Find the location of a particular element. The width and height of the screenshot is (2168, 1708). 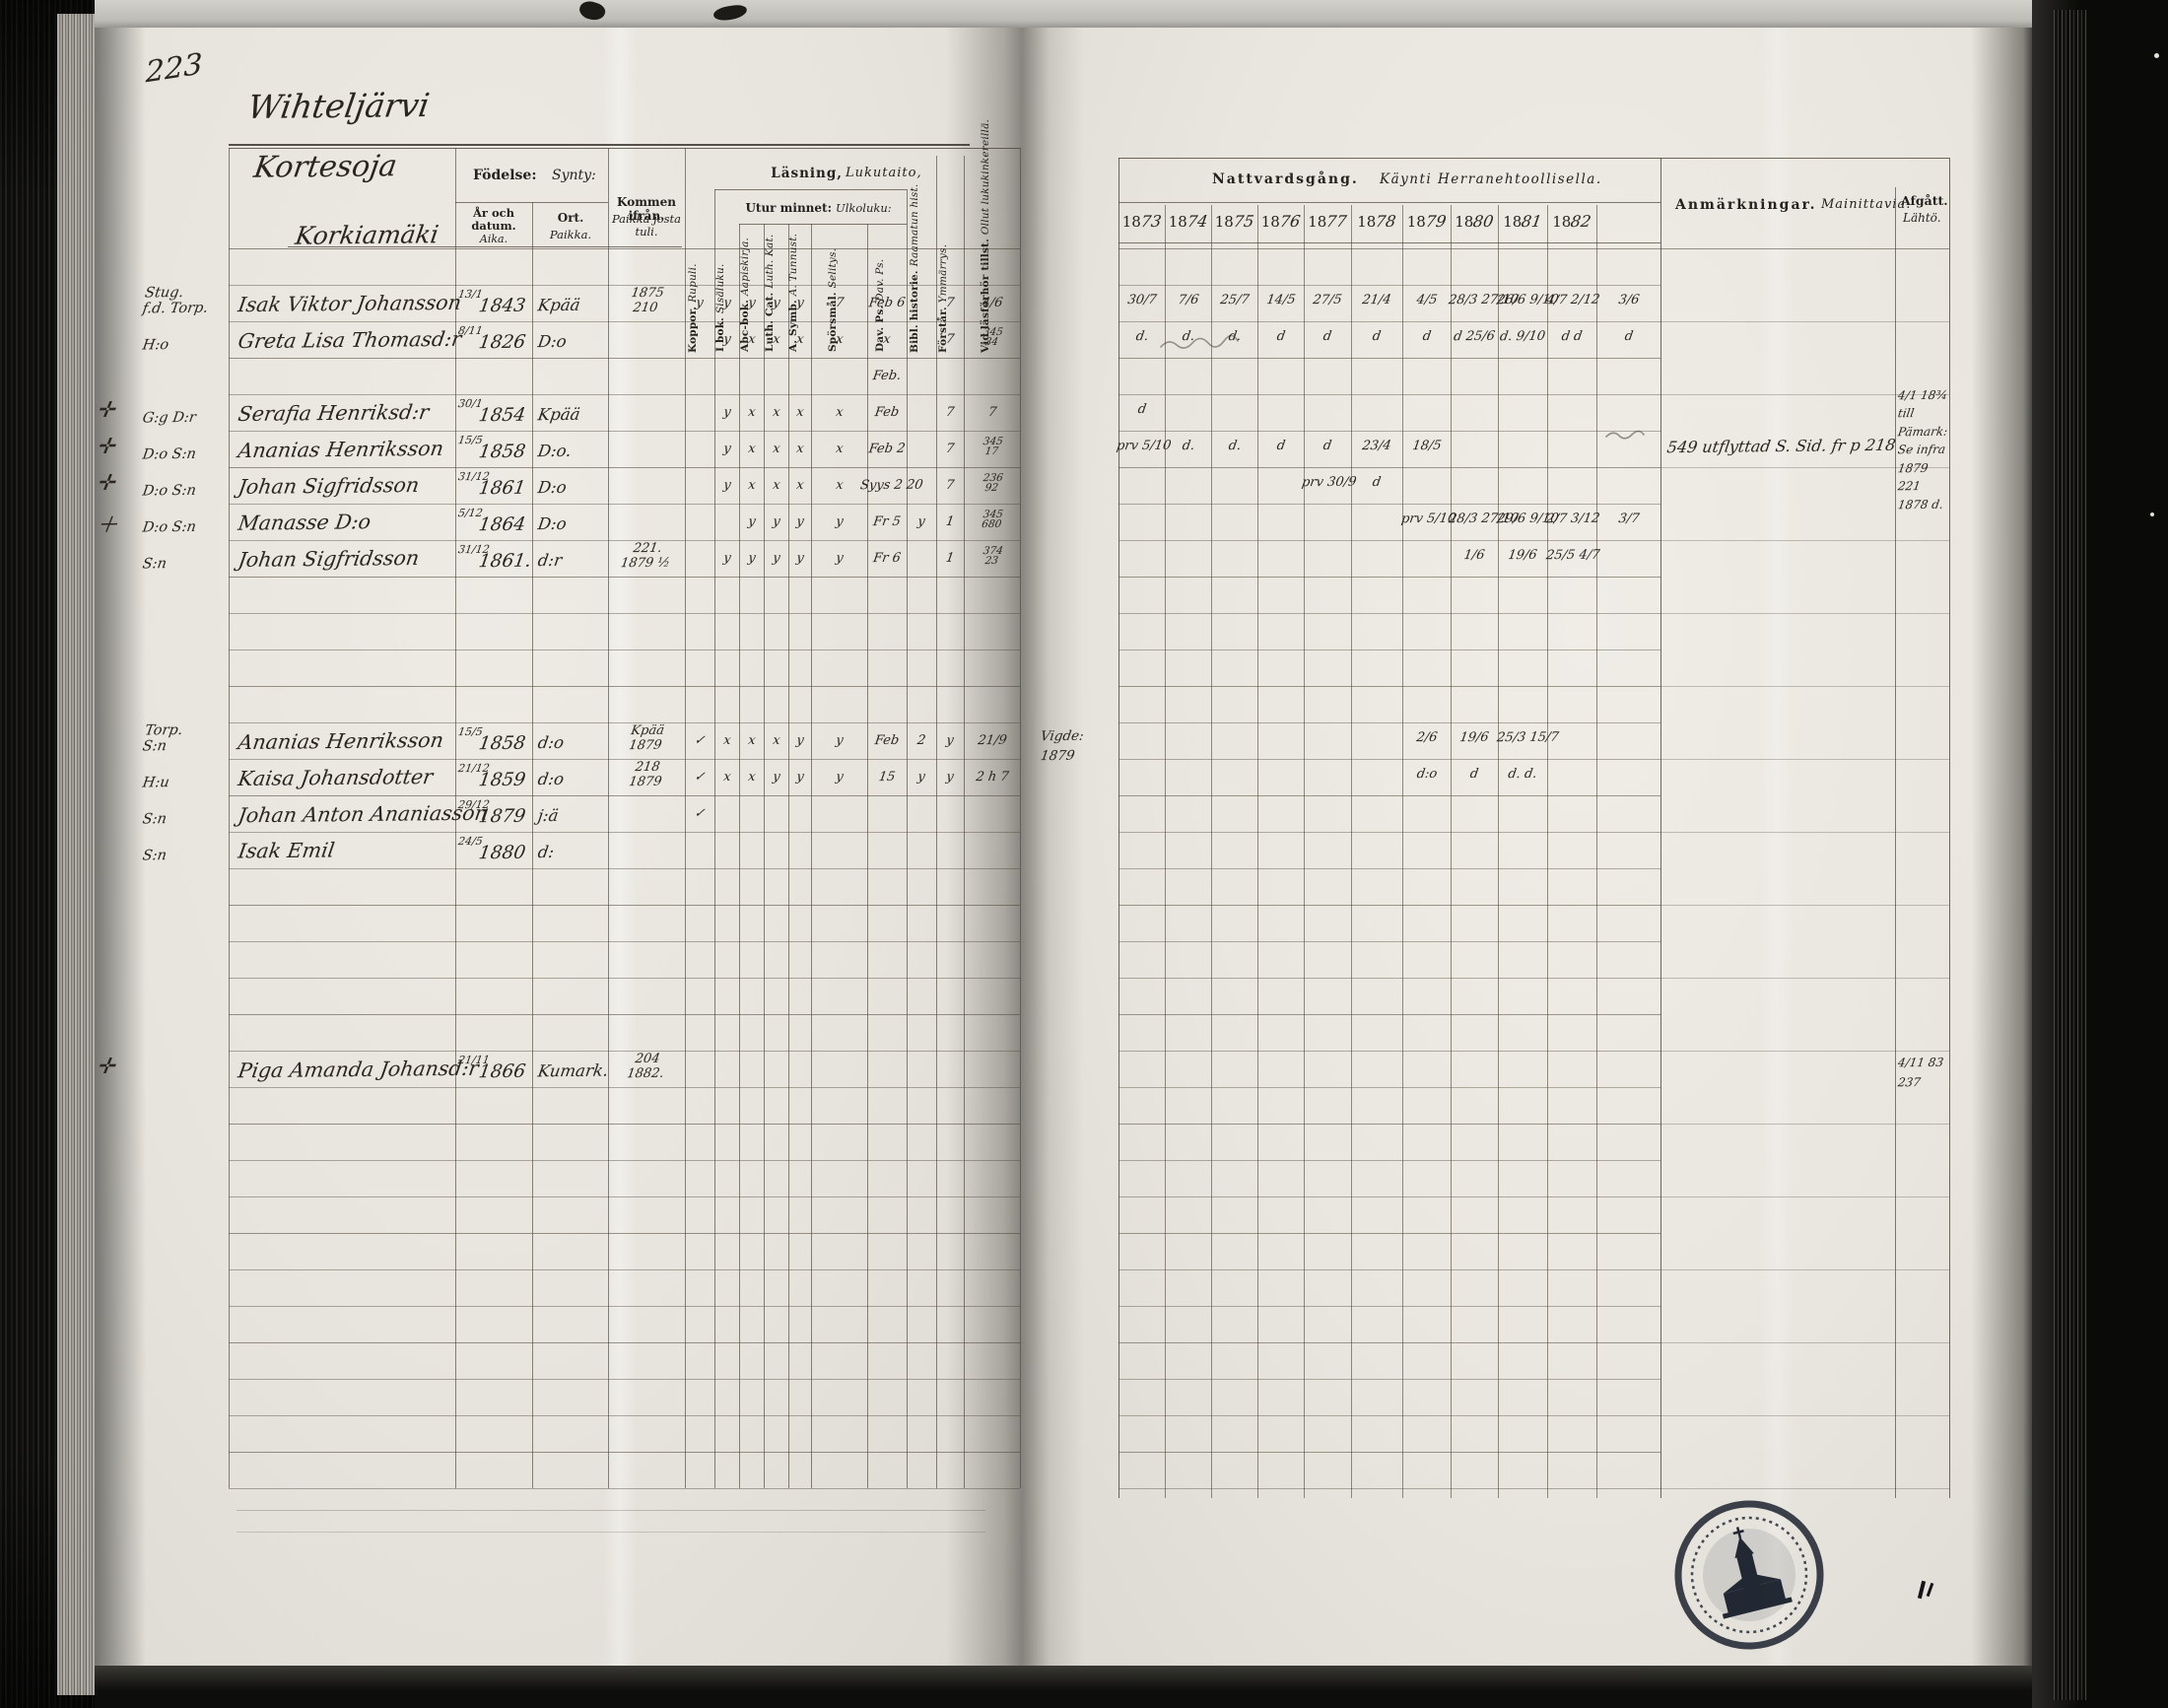

column-label-luth-cat-: Luth. Cat. Luth. Kat. is located at coordinates (770, 293).